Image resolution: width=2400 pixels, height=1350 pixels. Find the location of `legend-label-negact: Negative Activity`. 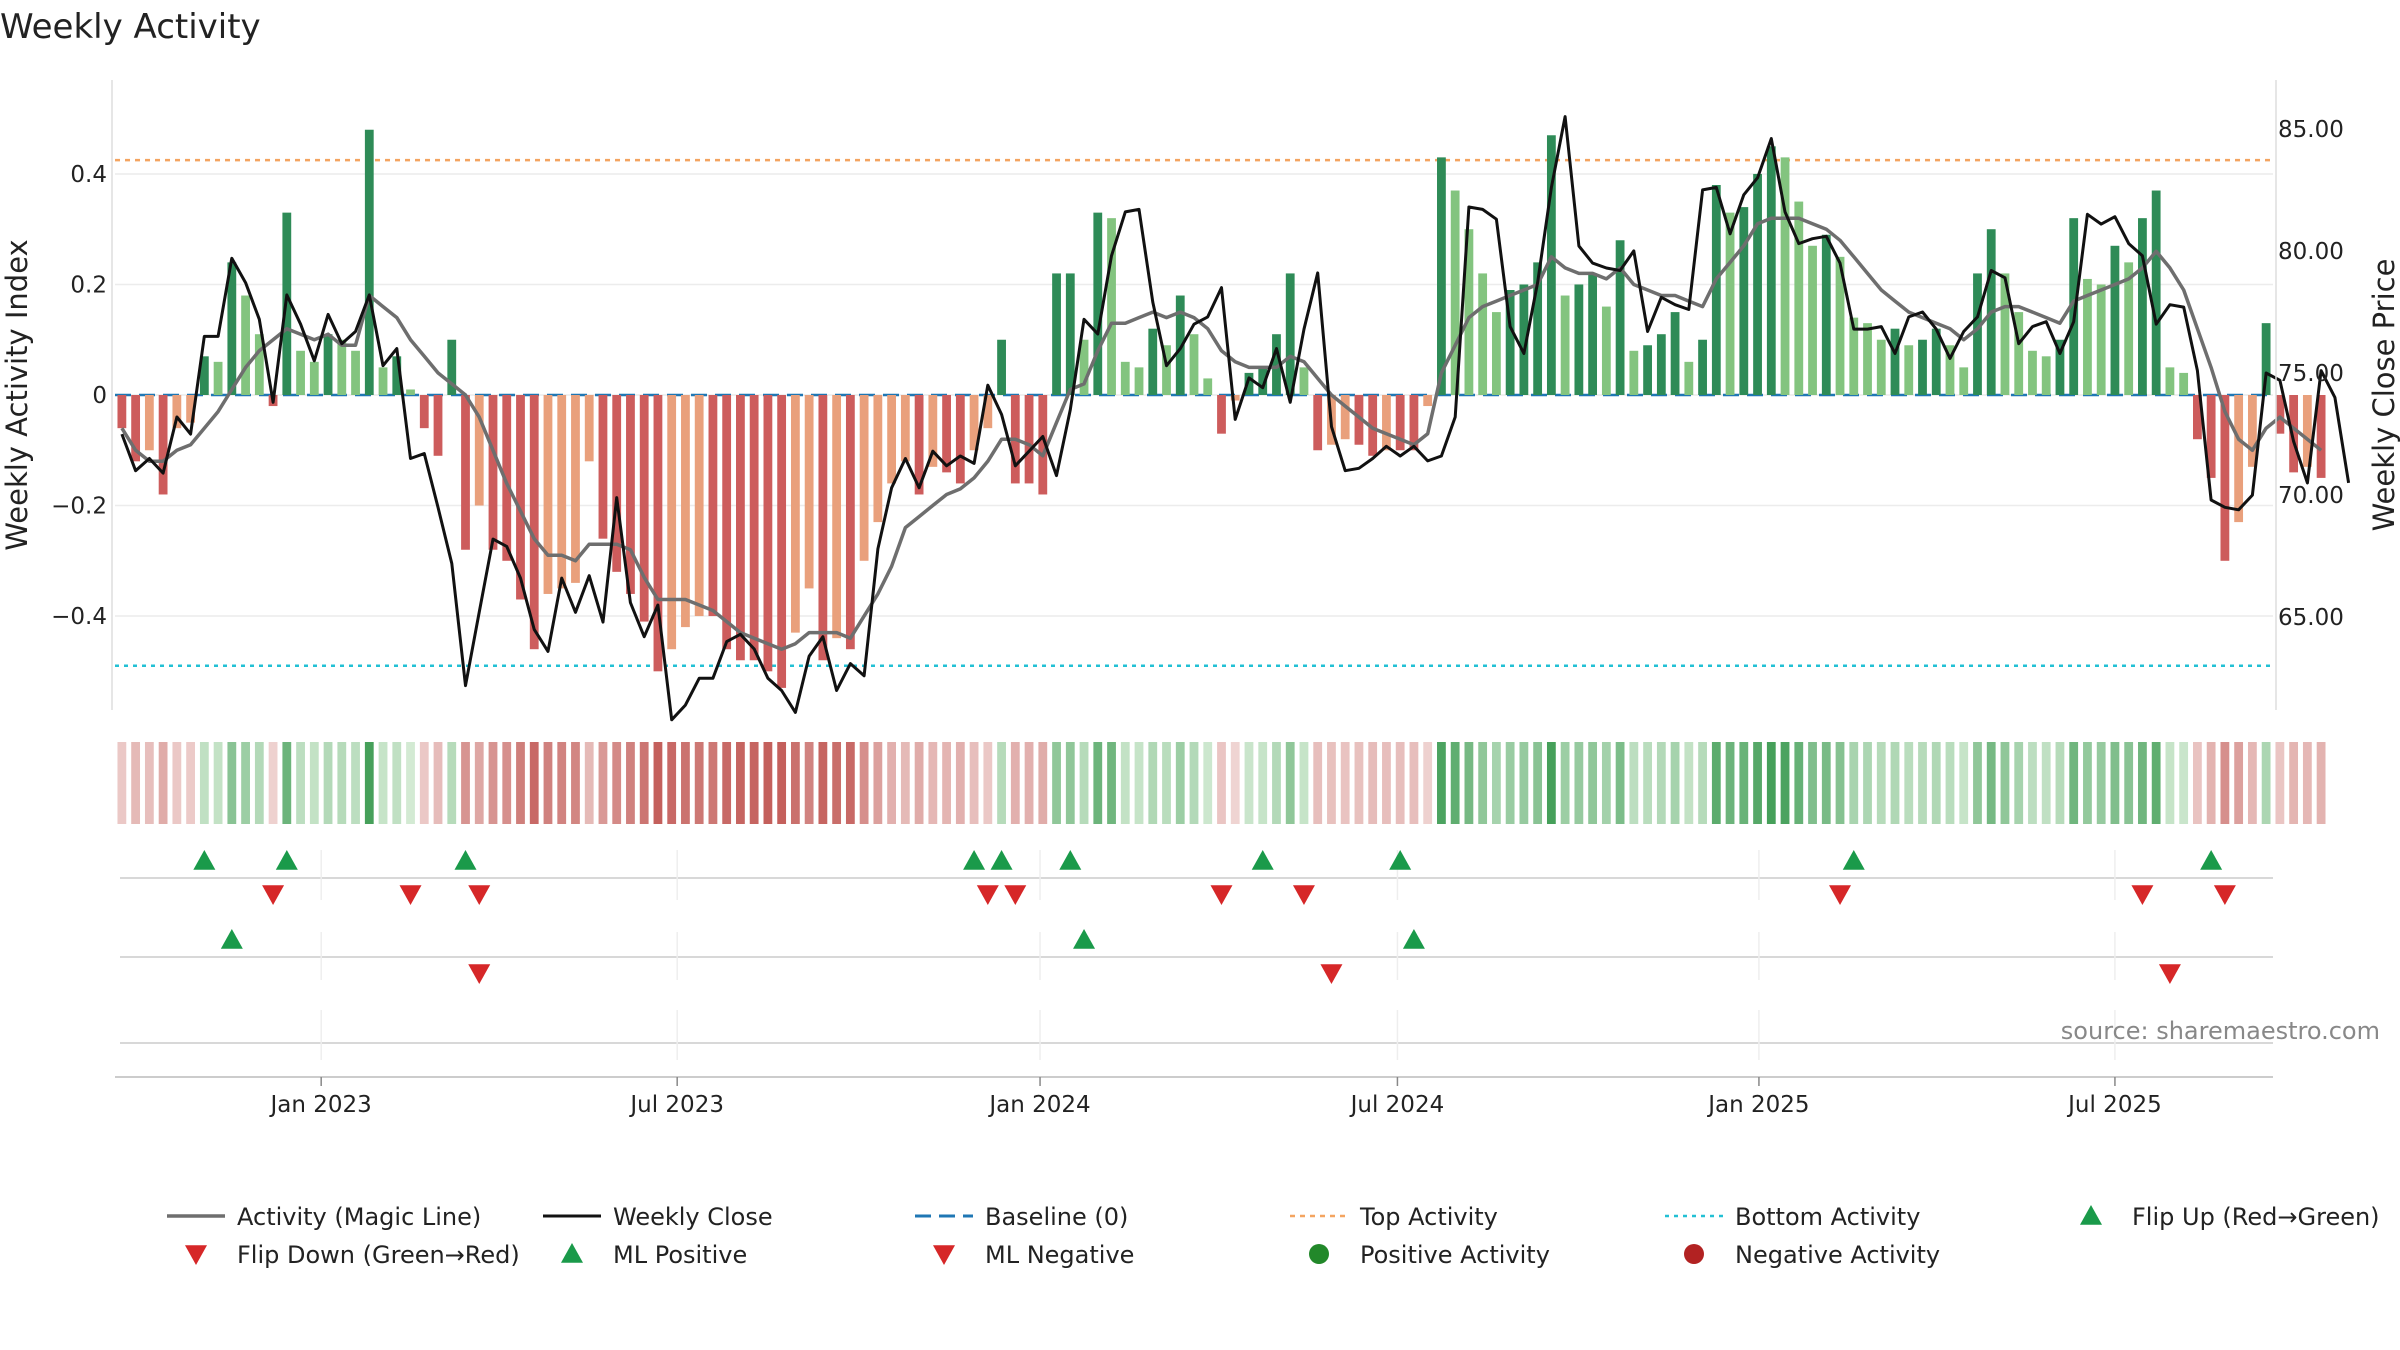

legend-label-negact: Negative Activity is located at coordinates (1837, 1255).